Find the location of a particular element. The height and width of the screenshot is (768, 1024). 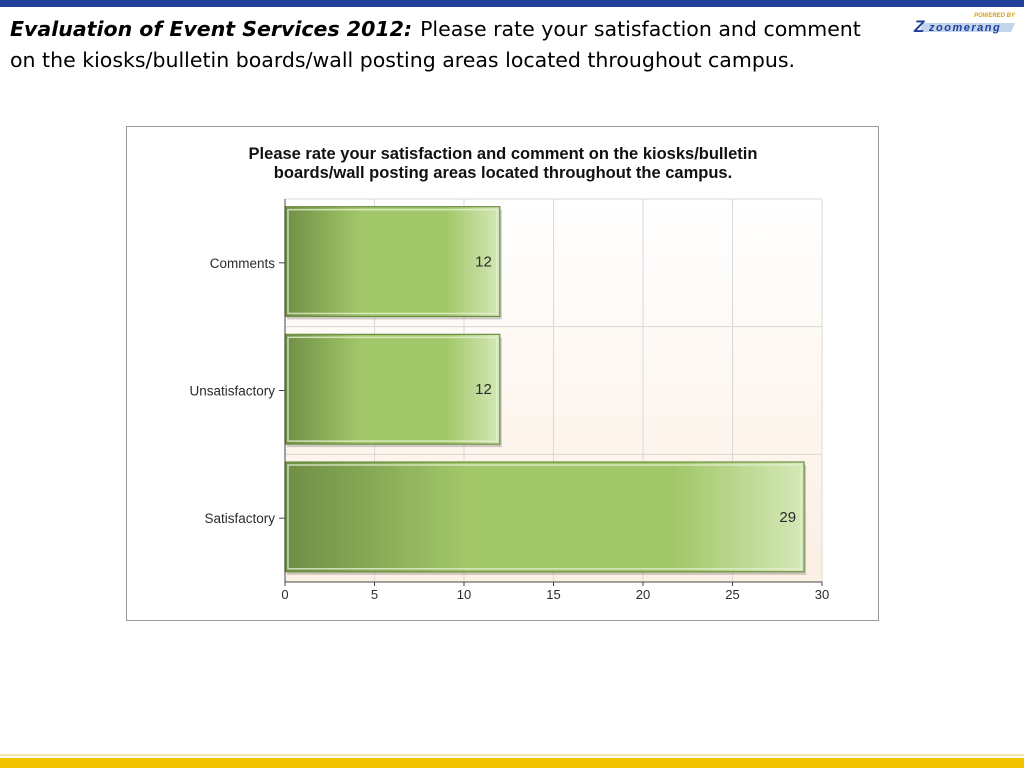

bar-value-label: 29 is located at coordinates (787, 517).